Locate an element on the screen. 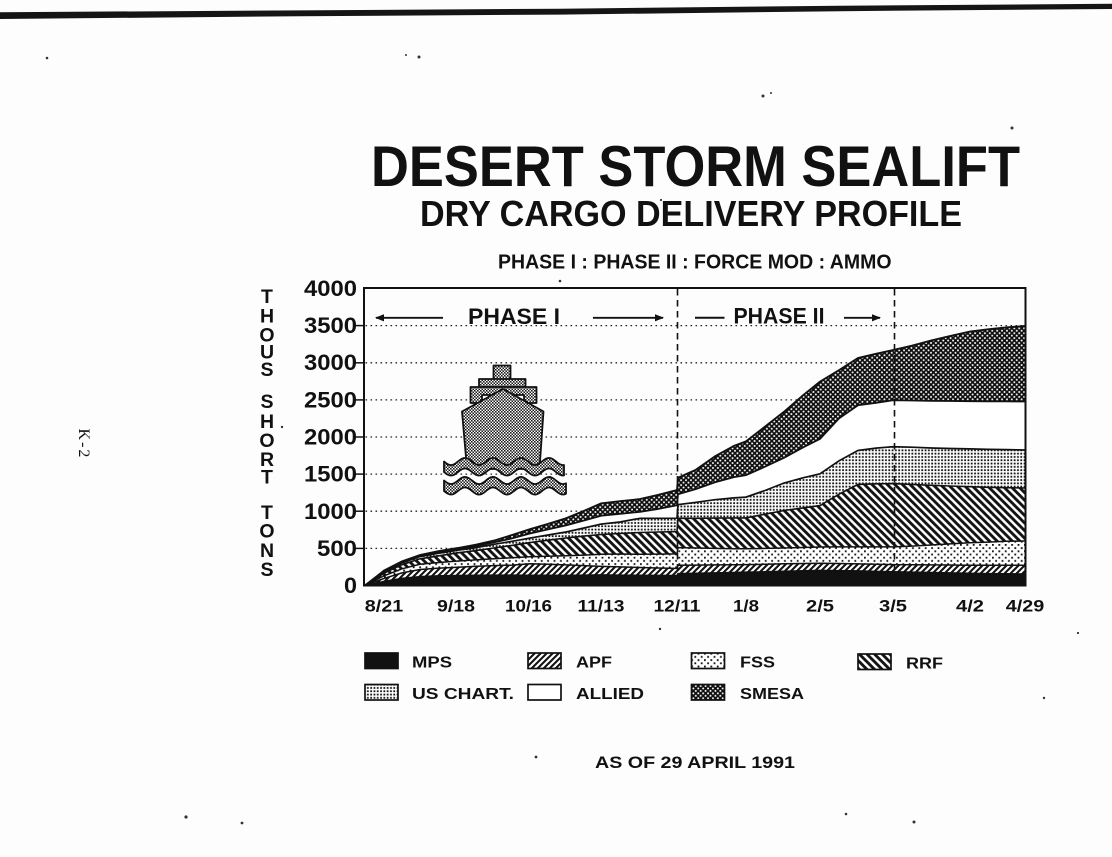  svg-text: 9/18 is located at coordinates (456, 606).